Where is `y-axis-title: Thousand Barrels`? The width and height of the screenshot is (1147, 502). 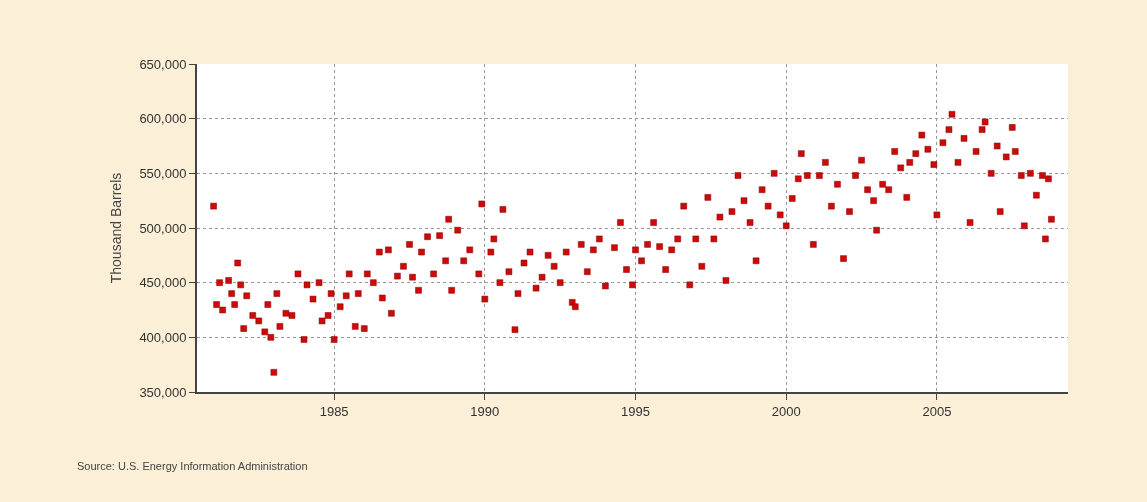 y-axis-title: Thousand Barrels is located at coordinates (115, 228).